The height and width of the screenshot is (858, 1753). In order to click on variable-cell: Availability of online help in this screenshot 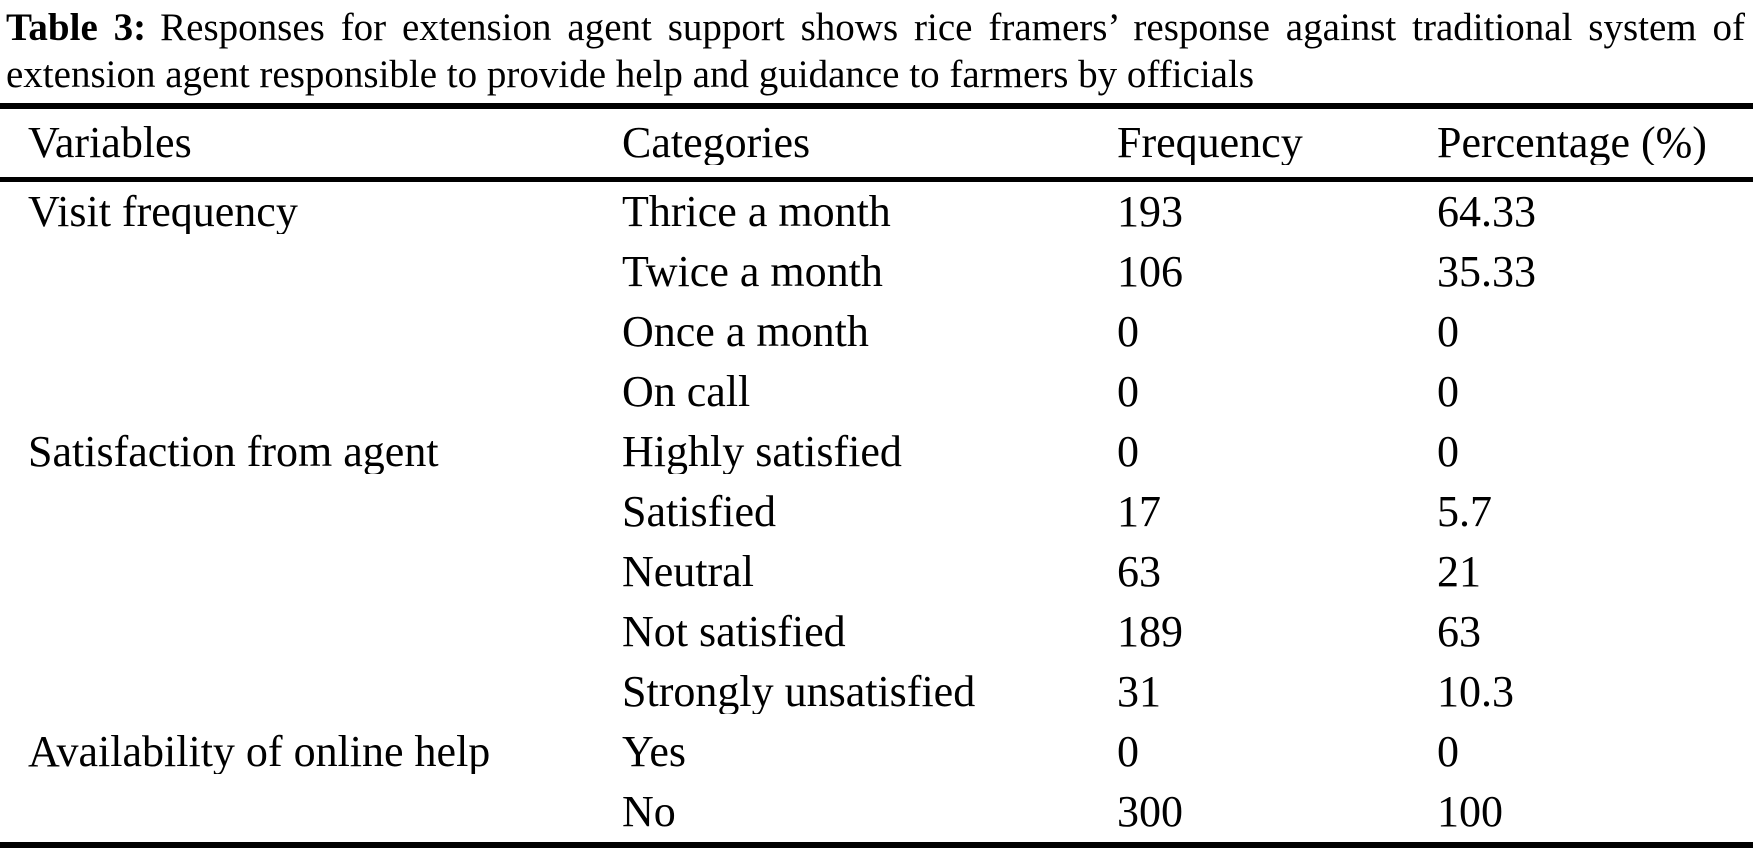, I will do `click(259, 752)`.